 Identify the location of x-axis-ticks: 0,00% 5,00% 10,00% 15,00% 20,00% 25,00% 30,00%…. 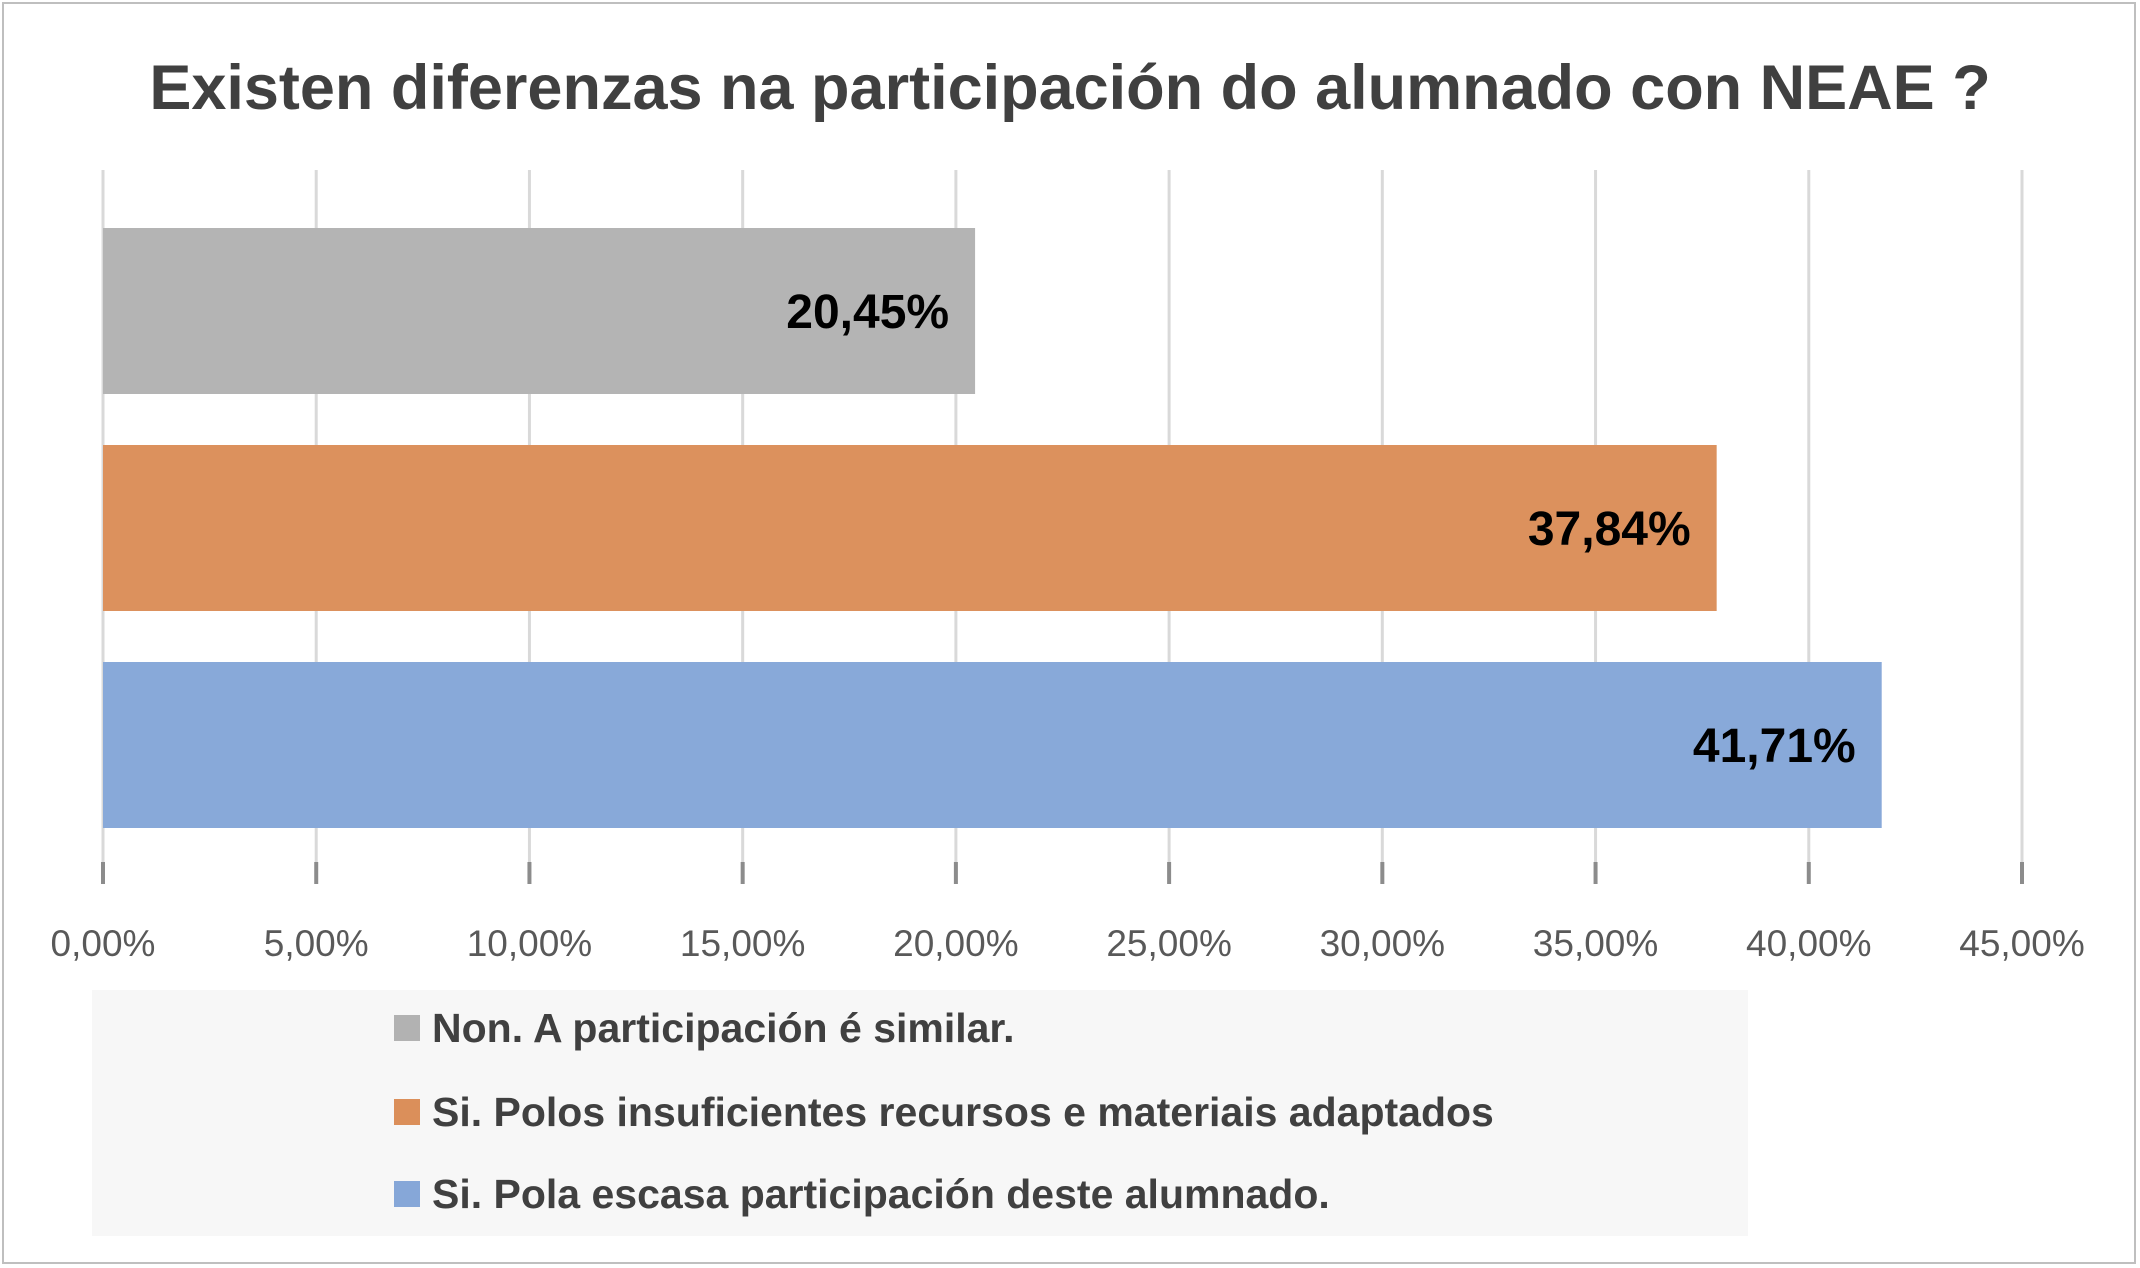
(1068, 913).